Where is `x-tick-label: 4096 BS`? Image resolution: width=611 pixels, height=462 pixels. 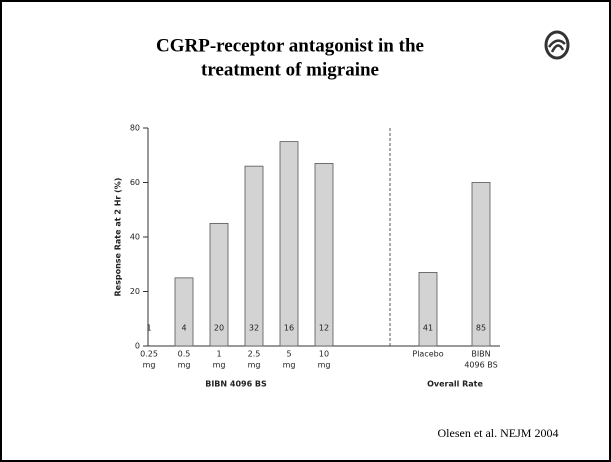 x-tick-label: 4096 BS is located at coordinates (480, 365).